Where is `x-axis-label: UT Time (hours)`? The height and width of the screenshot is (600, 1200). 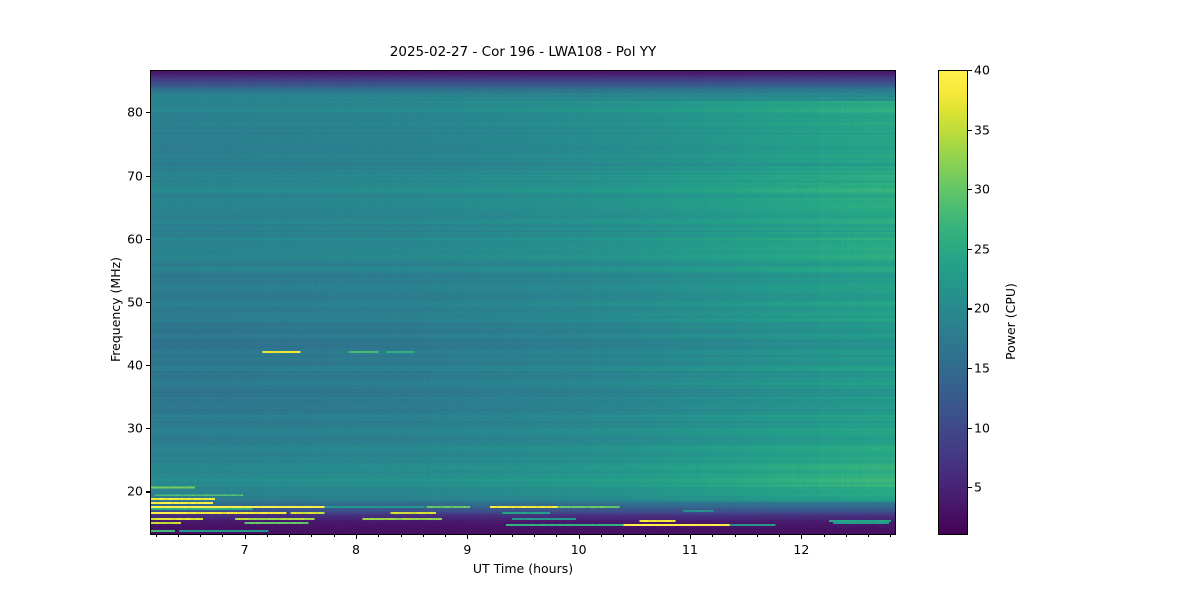 x-axis-label: UT Time (hours) is located at coordinates (523, 568).